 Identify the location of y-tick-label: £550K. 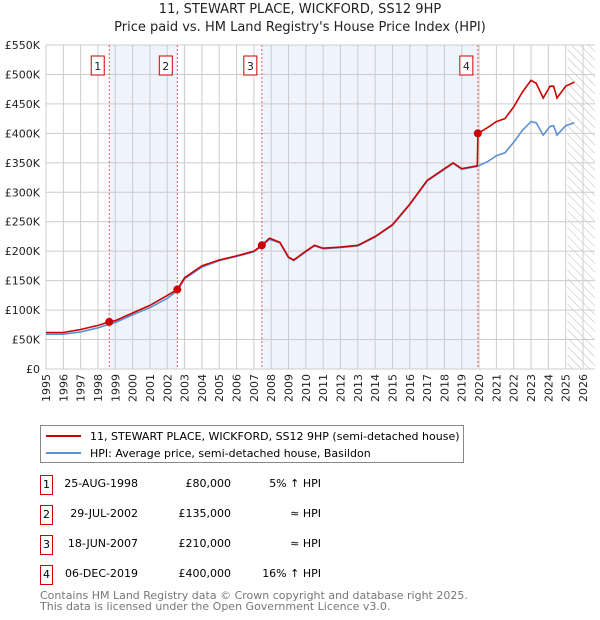
(23, 45).